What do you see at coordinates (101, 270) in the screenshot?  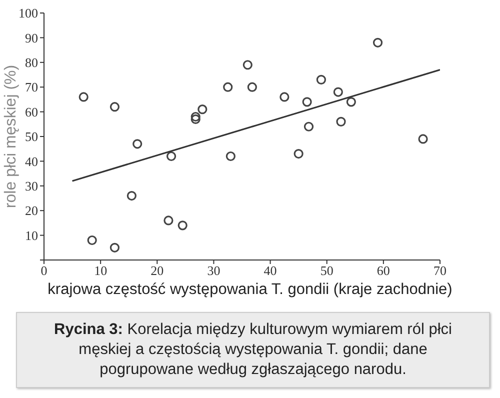 I see `x-tick-label: 10` at bounding box center [101, 270].